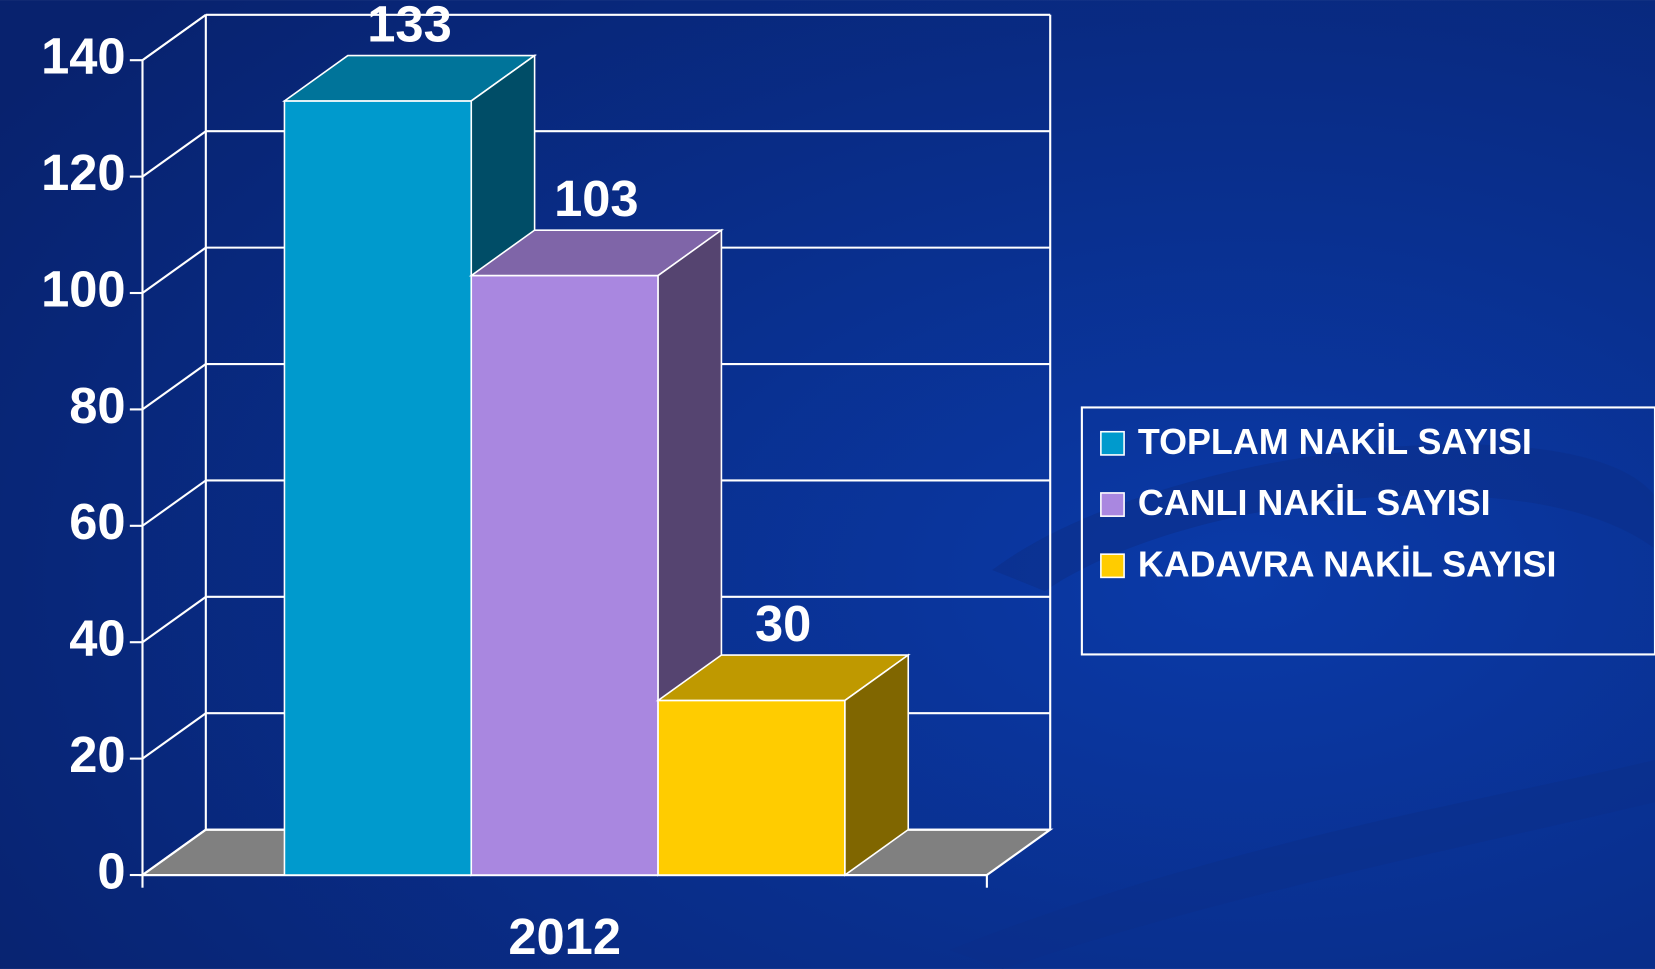  I want to click on data-label: 30, so click(783, 623).